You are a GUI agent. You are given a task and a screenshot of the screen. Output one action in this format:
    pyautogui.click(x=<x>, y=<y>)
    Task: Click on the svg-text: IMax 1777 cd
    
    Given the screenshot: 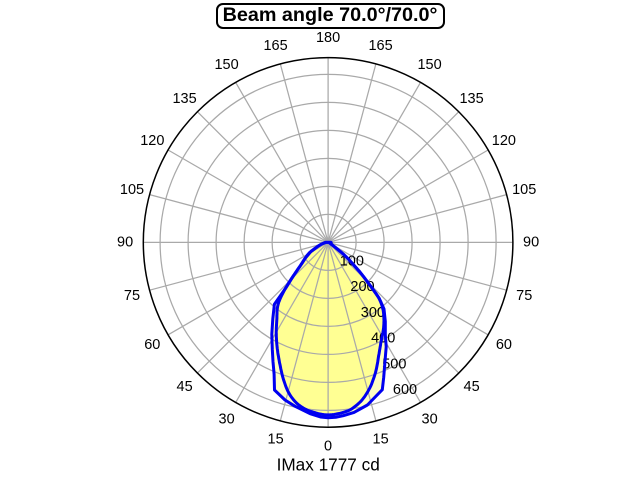 What is the action you would take?
    pyautogui.click(x=328, y=464)
    